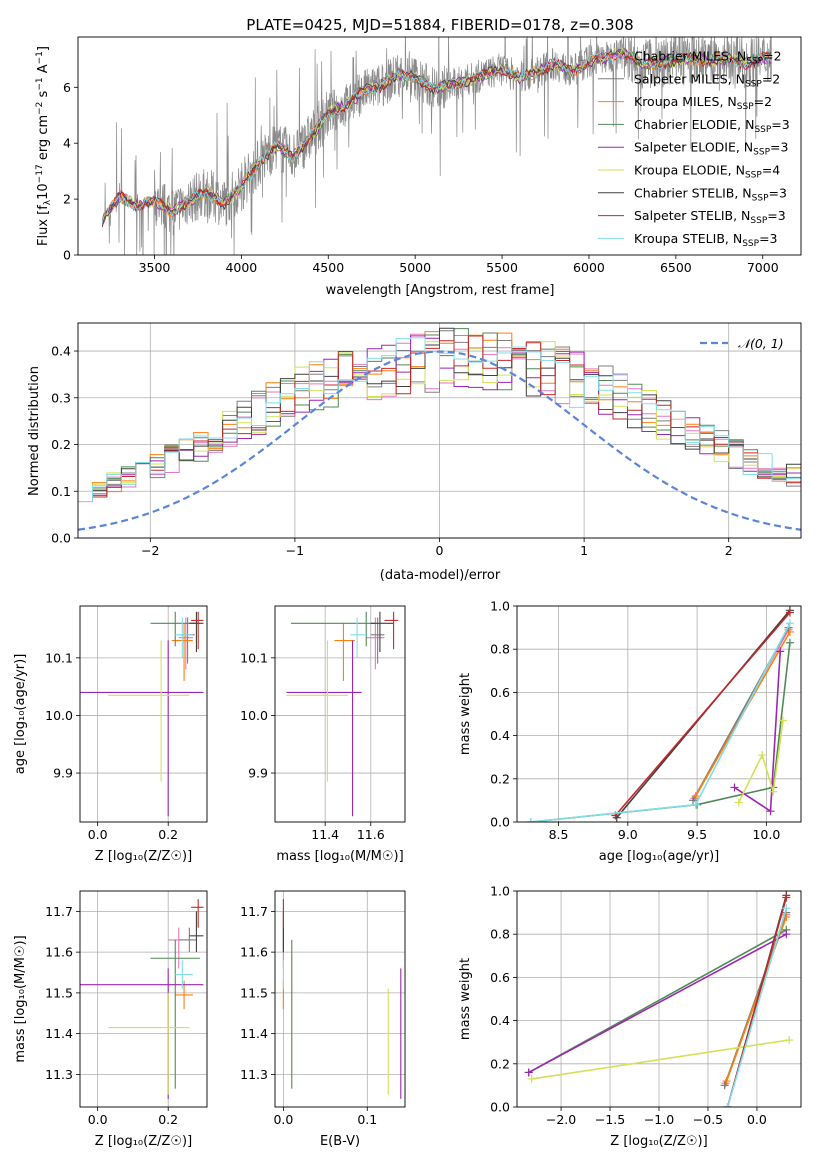 The width and height of the screenshot is (819, 1174). Describe the element at coordinates (676, 267) in the screenshot. I see `x-tick-label: 6500` at that location.